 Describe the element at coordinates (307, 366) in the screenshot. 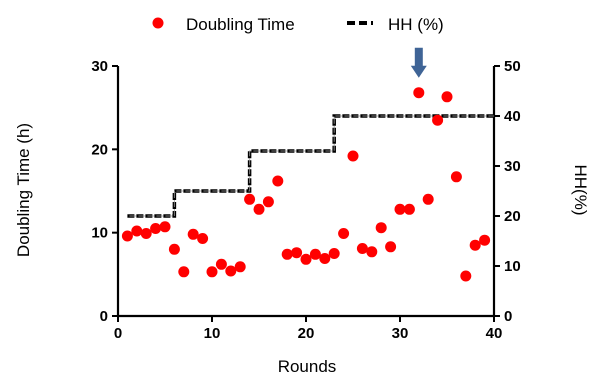

I see `x-axis-title: Rounds` at that location.